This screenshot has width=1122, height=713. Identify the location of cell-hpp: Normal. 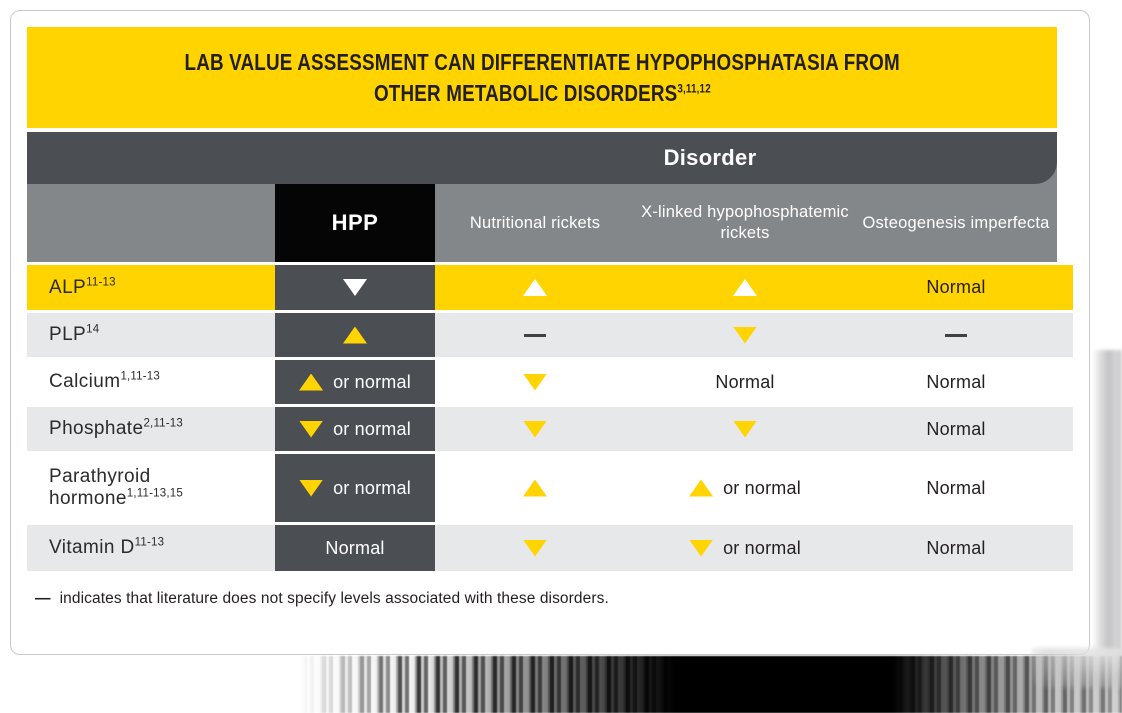
(355, 548).